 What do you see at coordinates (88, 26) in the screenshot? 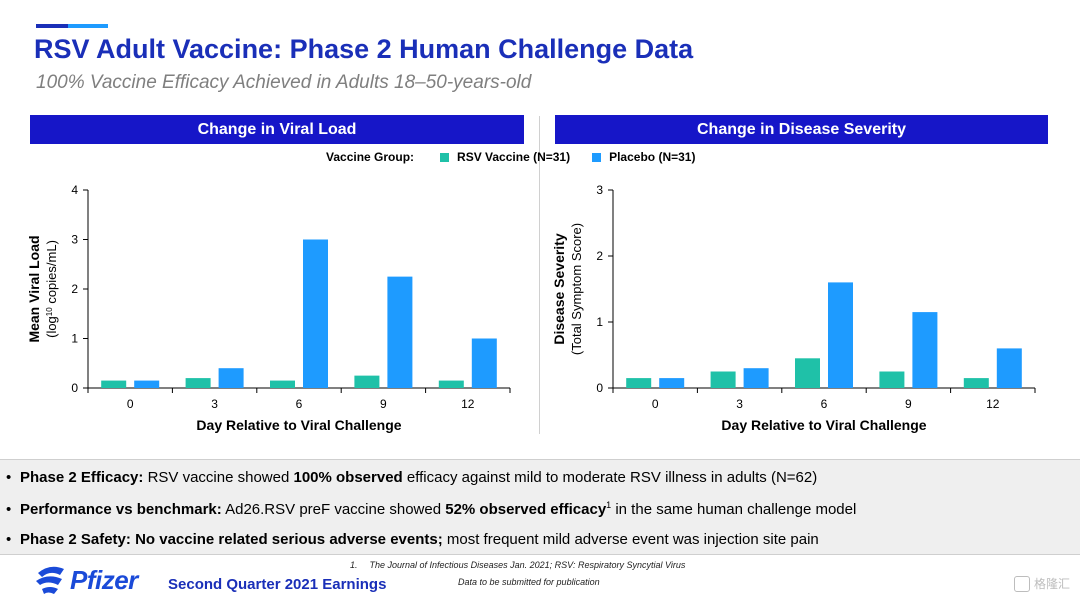
I see `accent-bar-light` at bounding box center [88, 26].